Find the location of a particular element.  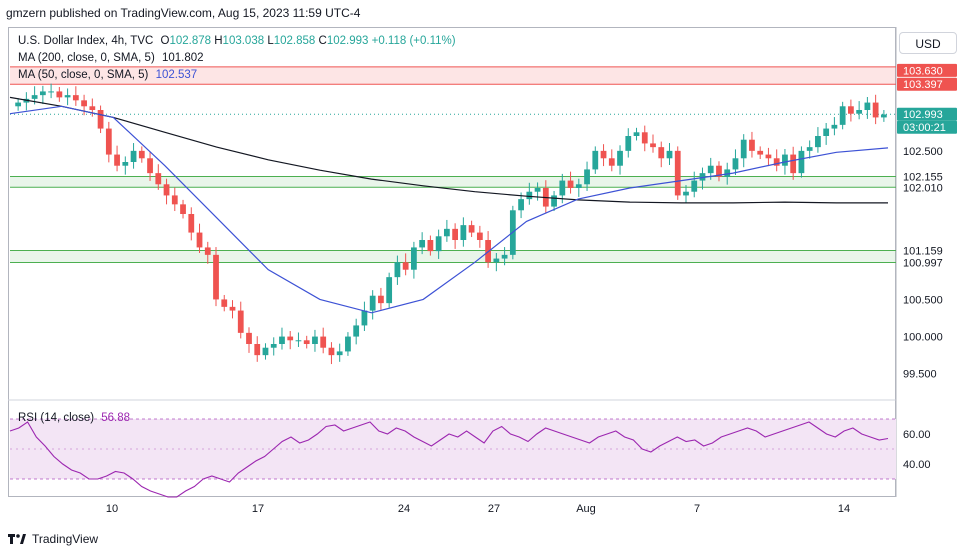

price-label-resistance: 103.630 is located at coordinates (923, 71).